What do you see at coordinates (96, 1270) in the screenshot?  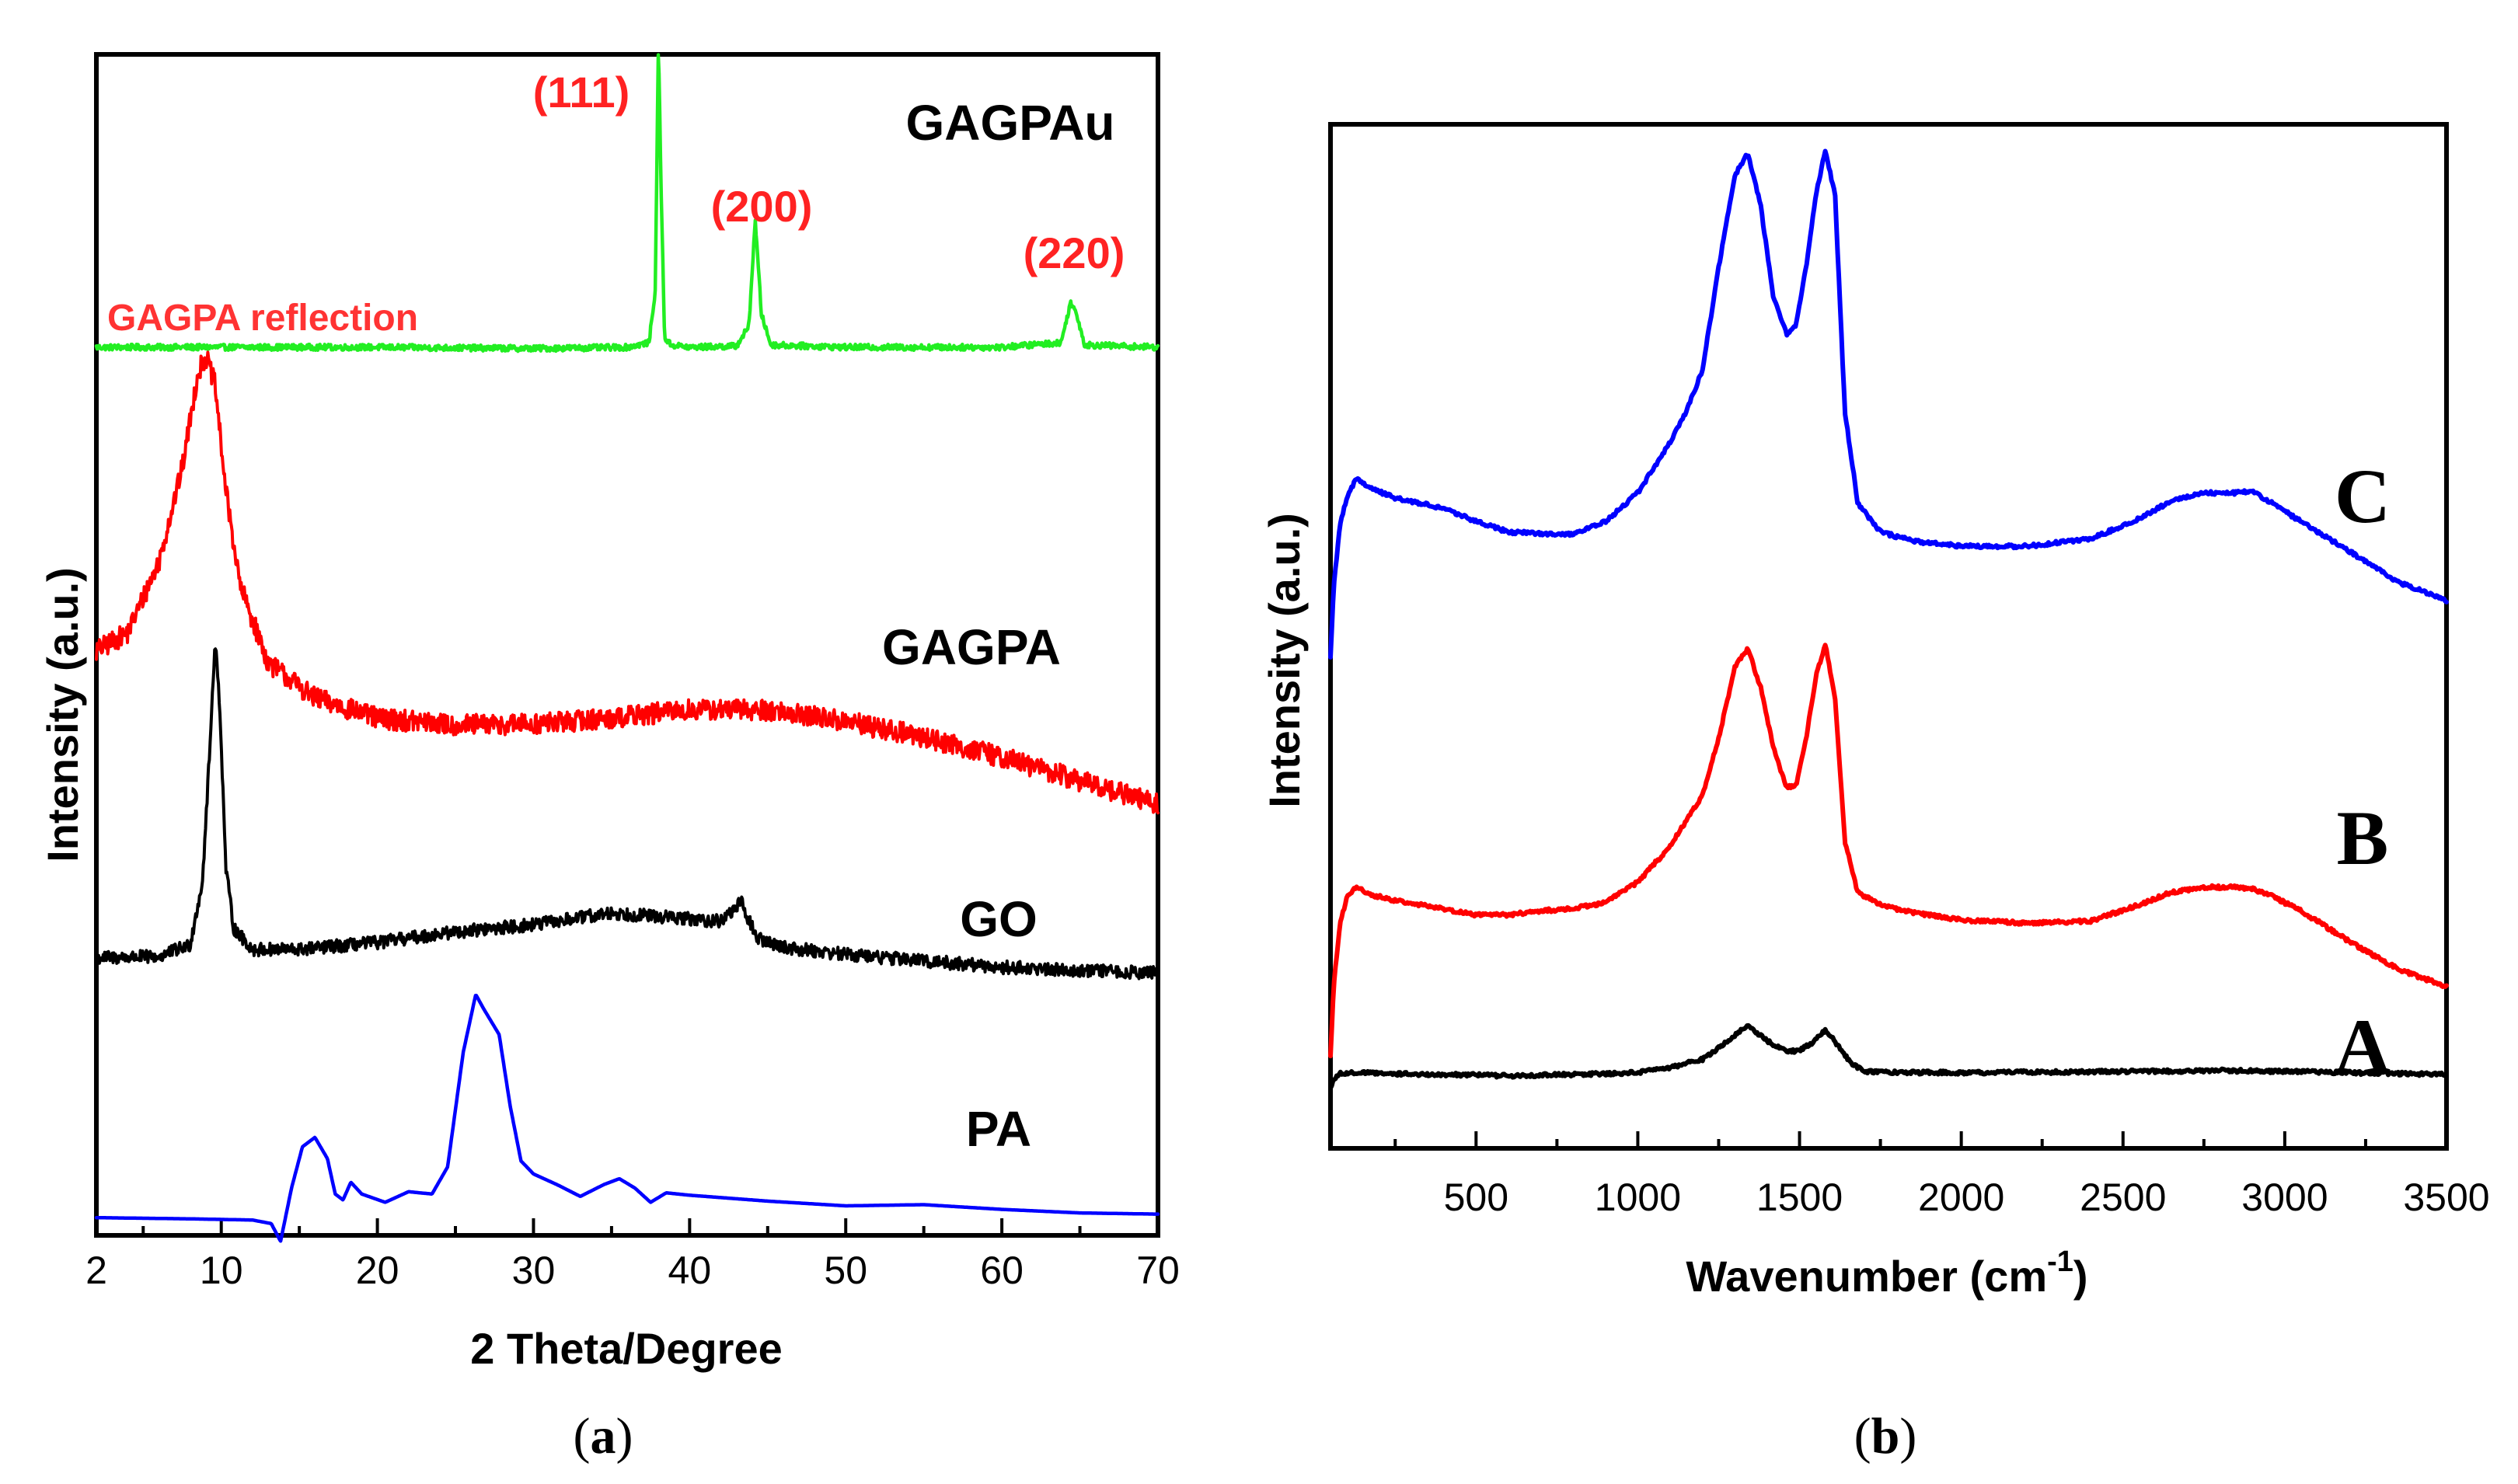 I see `panel-a-x-tick-label: 2` at bounding box center [96, 1270].